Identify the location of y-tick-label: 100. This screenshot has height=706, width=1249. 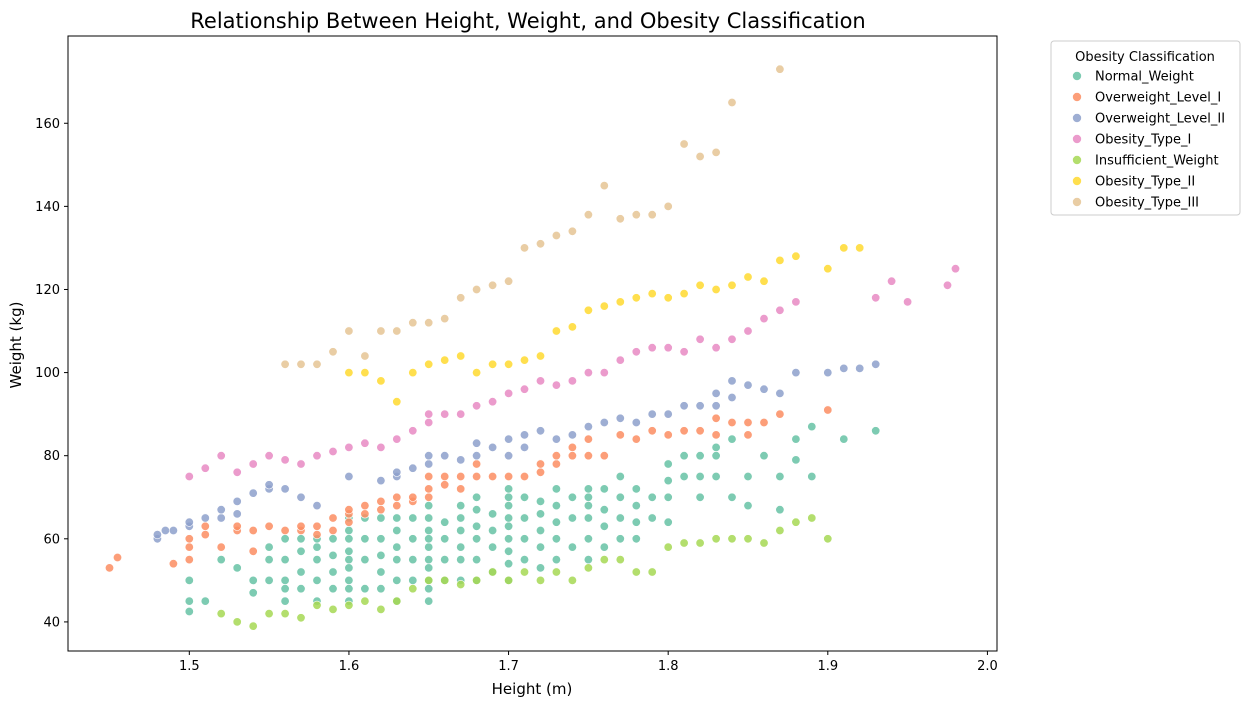
(47, 373).